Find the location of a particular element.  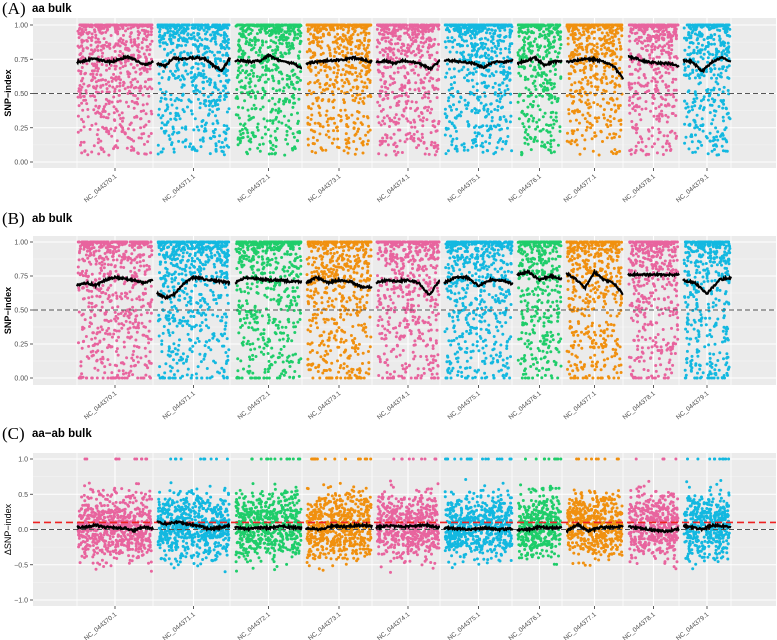

panel-title-c: aa−ab bulk is located at coordinates (62, 434).